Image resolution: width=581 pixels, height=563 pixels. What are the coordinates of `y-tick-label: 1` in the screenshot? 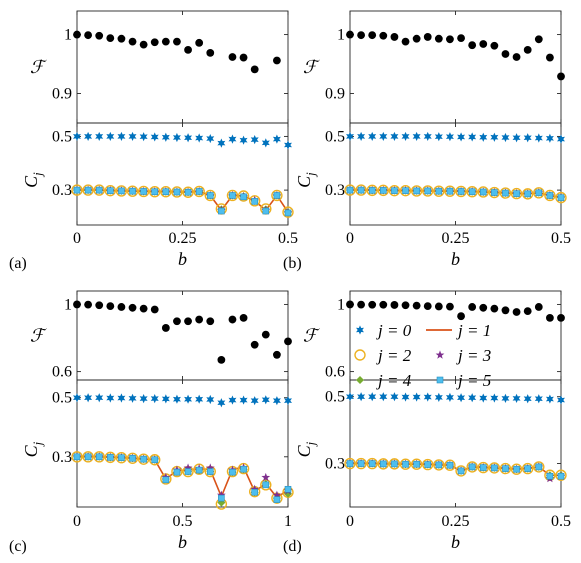 It's located at (68, 35).